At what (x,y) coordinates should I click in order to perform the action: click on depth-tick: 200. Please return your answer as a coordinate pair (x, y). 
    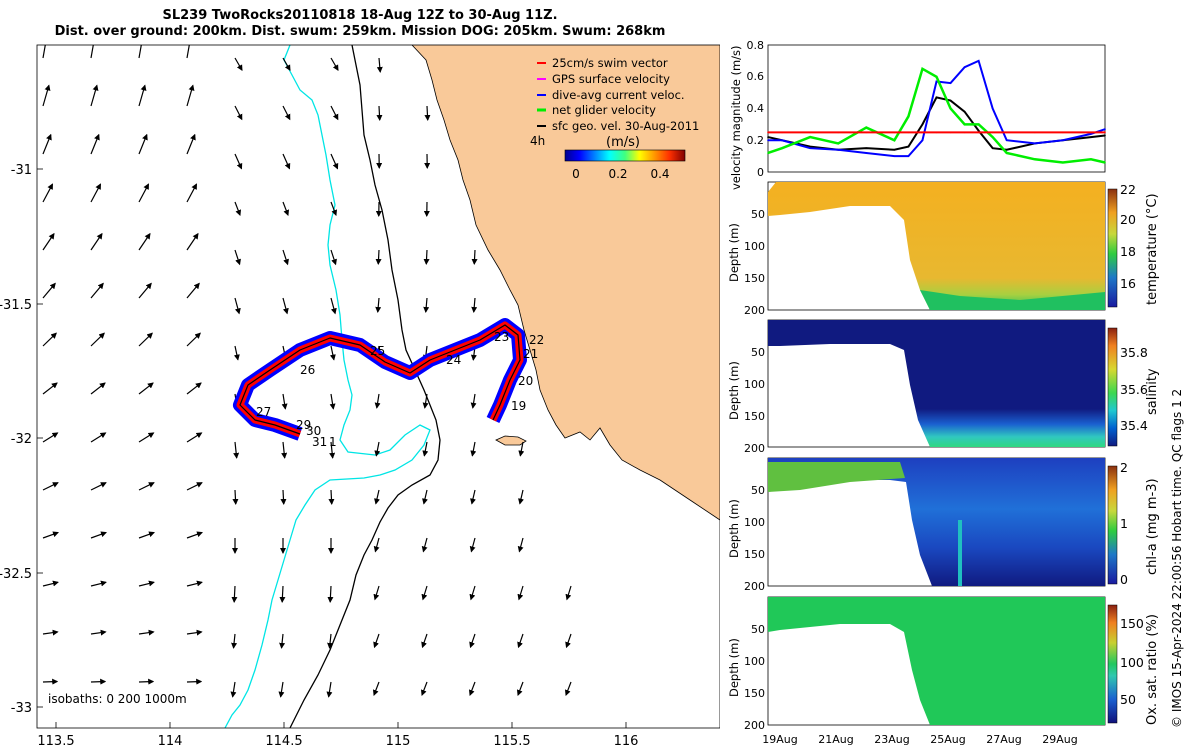
    Looking at the image, I should click on (754, 448).